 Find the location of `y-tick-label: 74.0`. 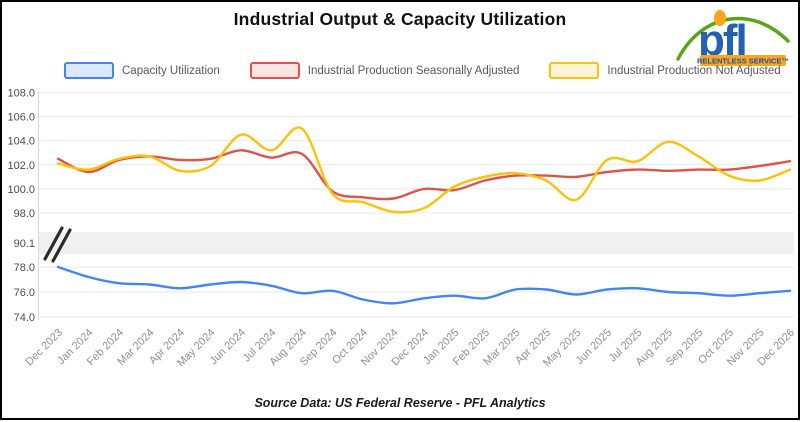

y-tick-label: 74.0 is located at coordinates (24, 318).